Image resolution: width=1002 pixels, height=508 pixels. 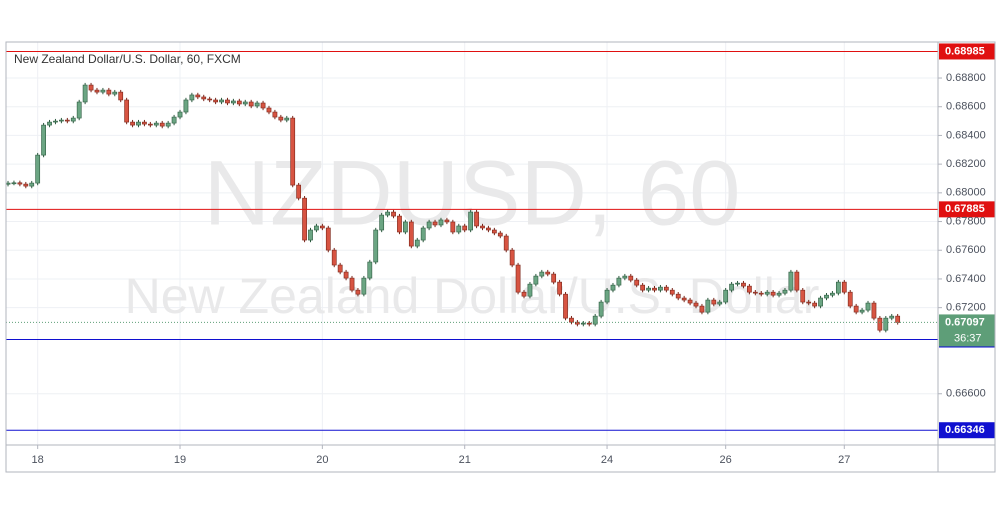 I want to click on x-tick-label: 19, so click(x=180, y=460).